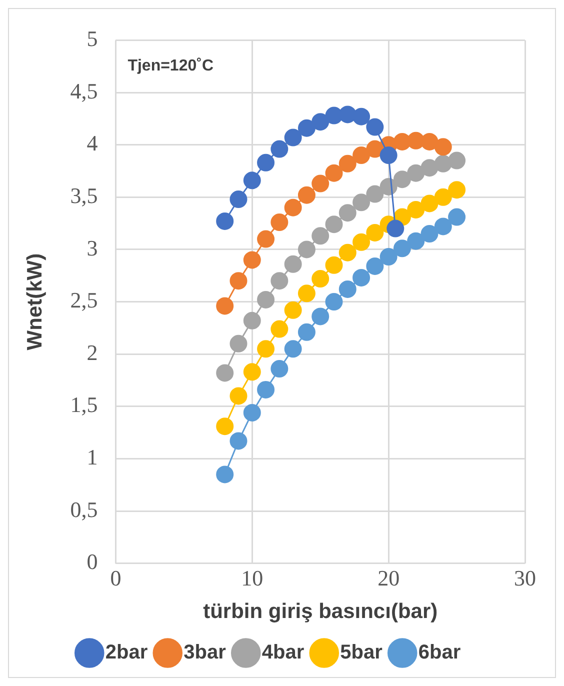  I want to click on y-tick-label: 1,5, so click(84, 405).